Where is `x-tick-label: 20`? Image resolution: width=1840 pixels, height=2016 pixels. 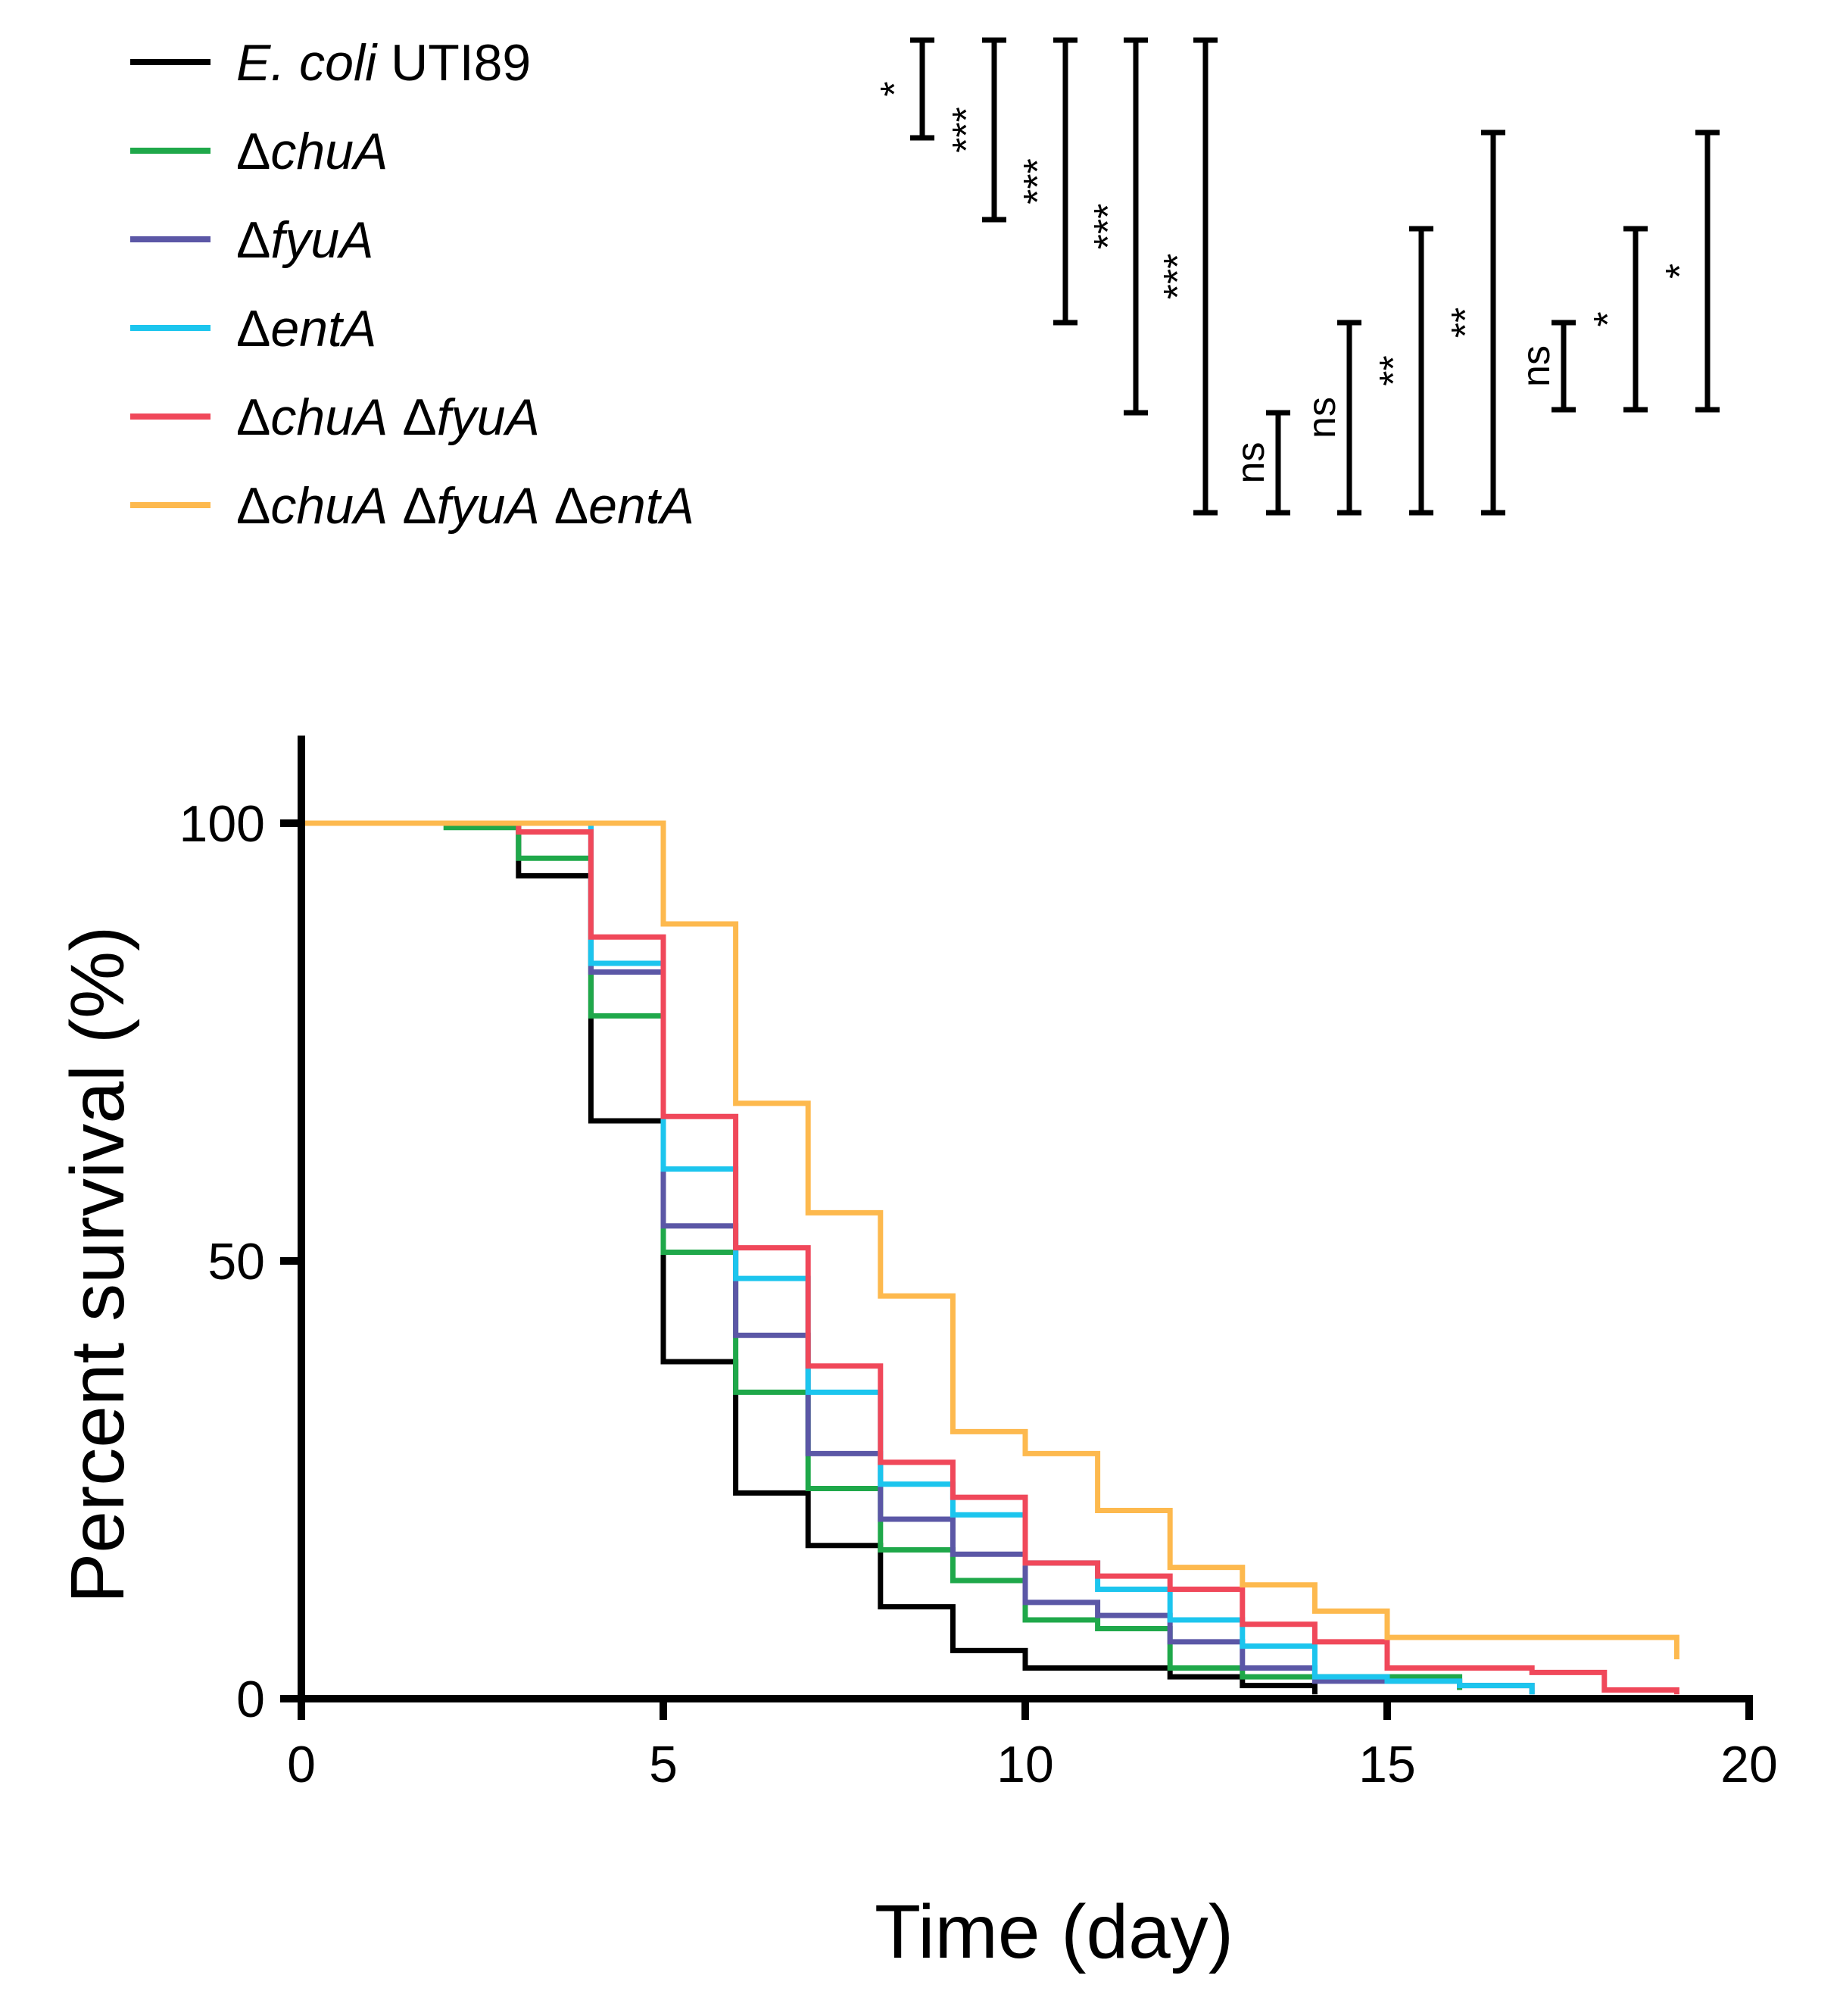
x-tick-label: 20 is located at coordinates (1749, 1764).